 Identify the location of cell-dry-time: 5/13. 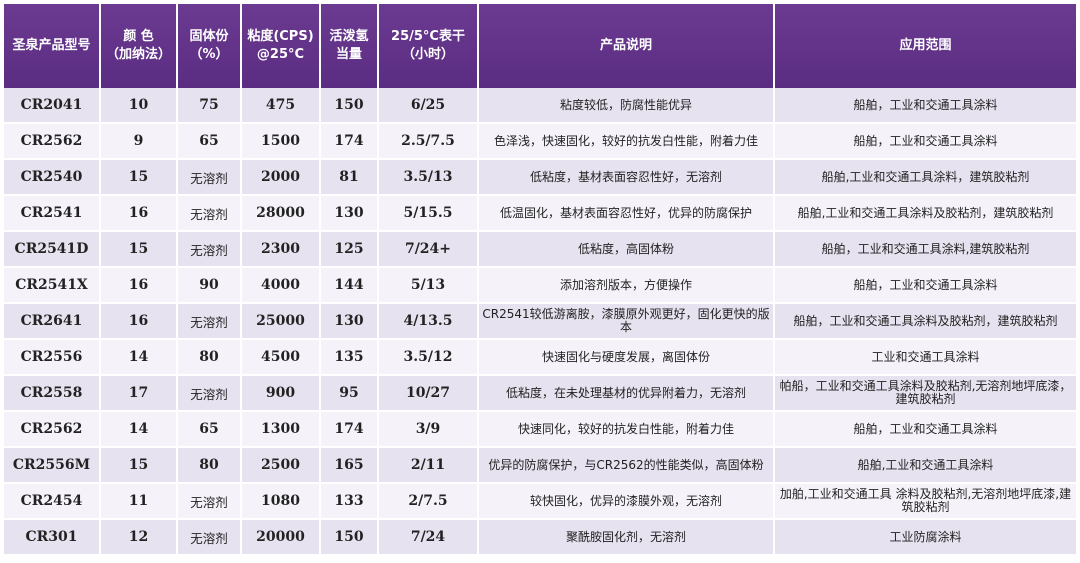
(428, 285).